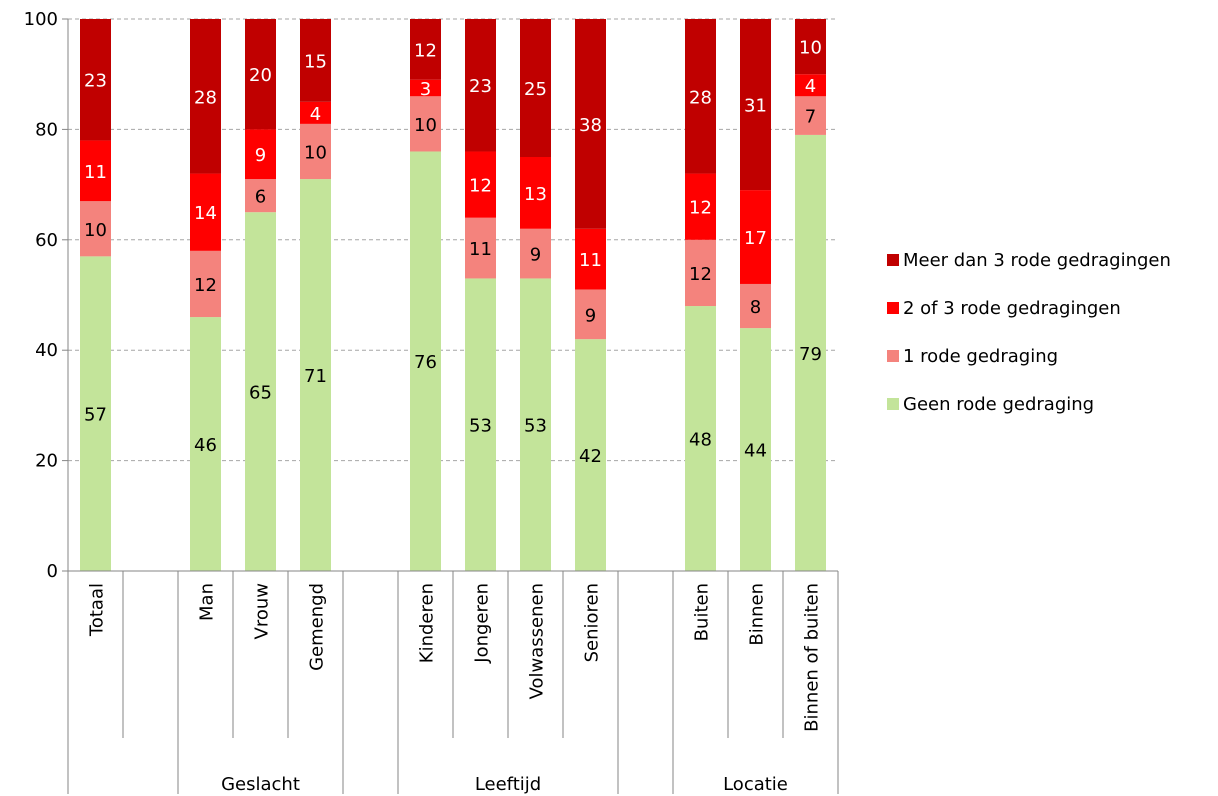  I want to click on category-label: Senioren, so click(592, 622).